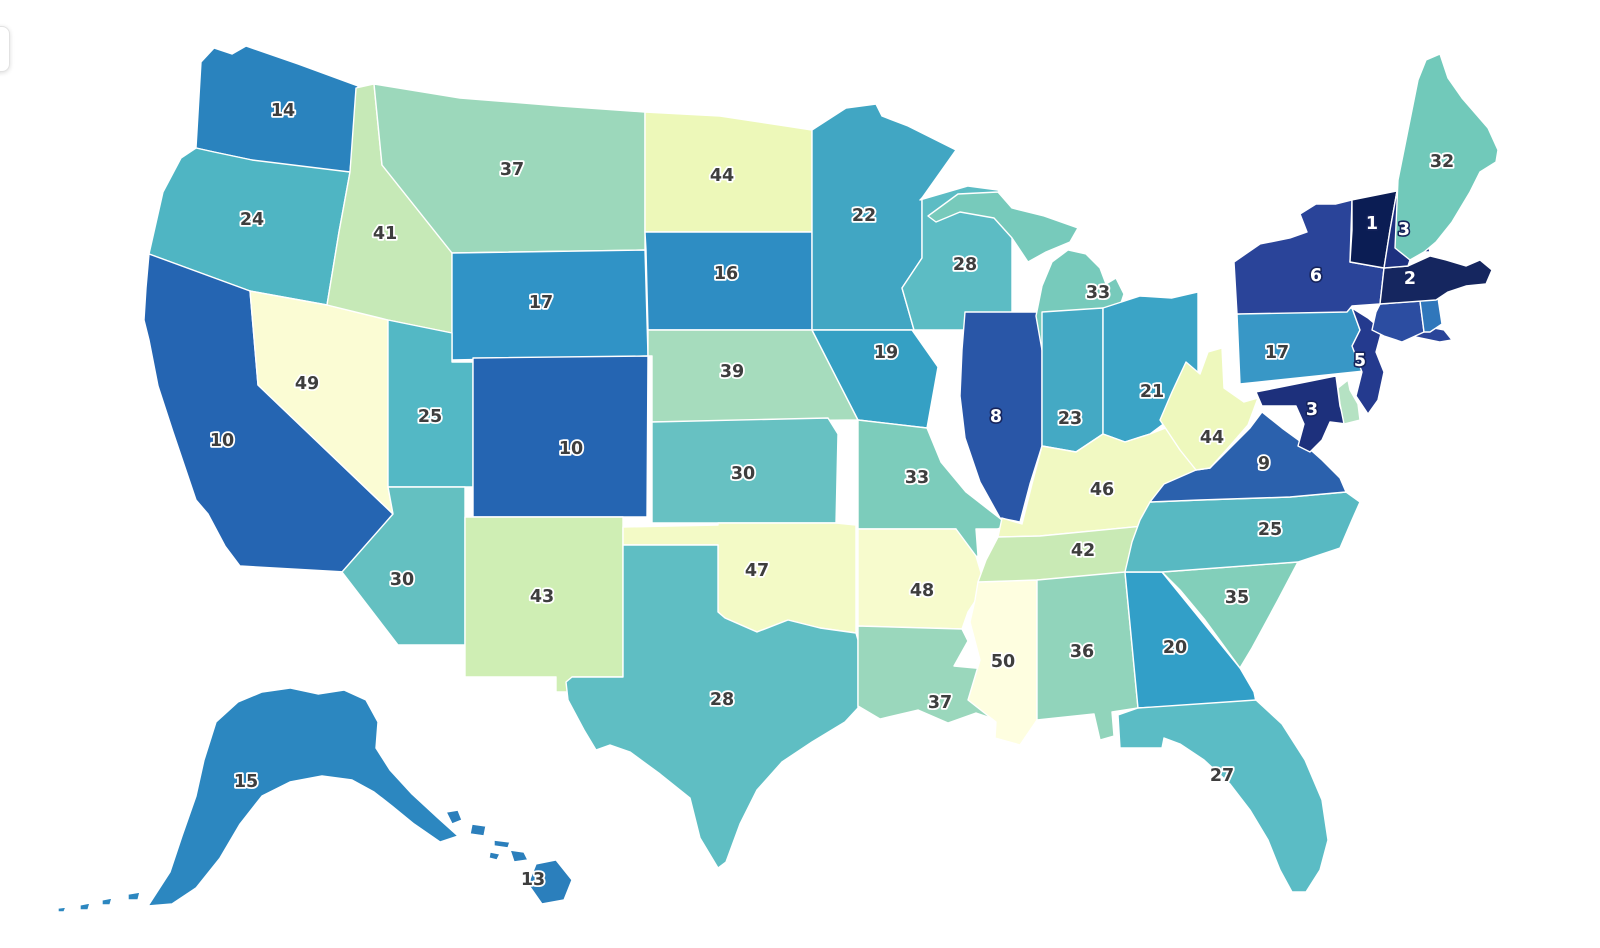 The height and width of the screenshot is (948, 1600). I want to click on state-shape-south-carolina, so click(1230, 615).